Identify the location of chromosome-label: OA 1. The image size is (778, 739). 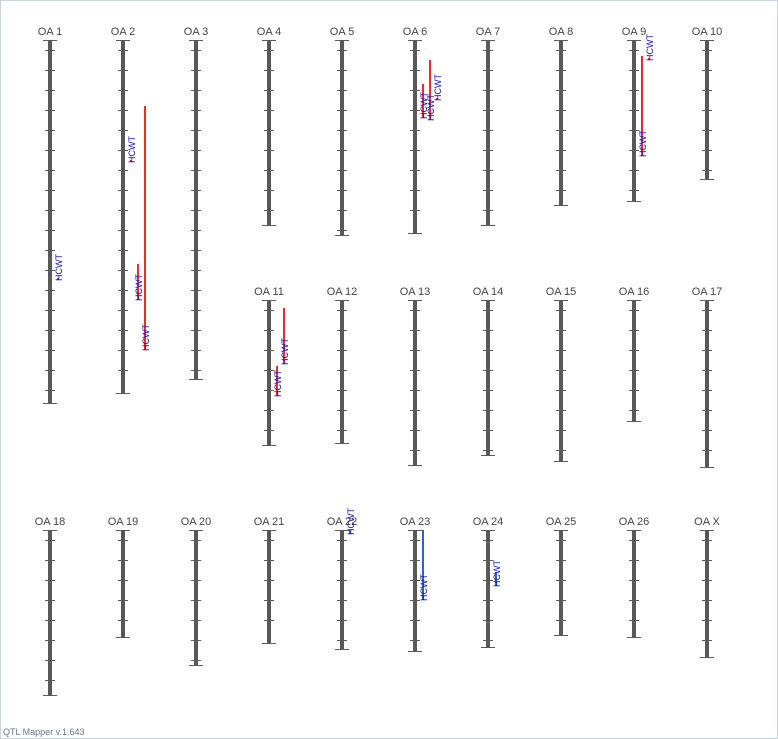
(50, 32).